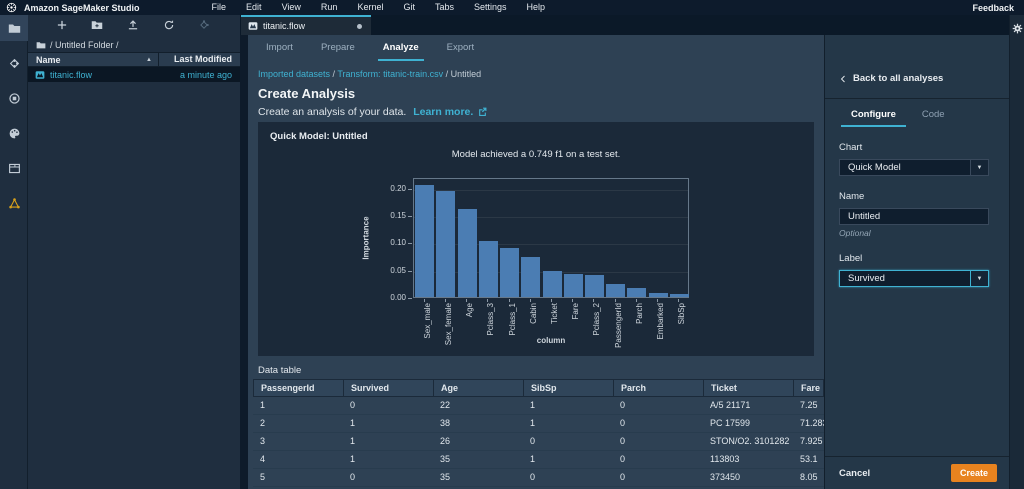 The image size is (1024, 489). What do you see at coordinates (917, 98) in the screenshot?
I see `divider` at bounding box center [917, 98].